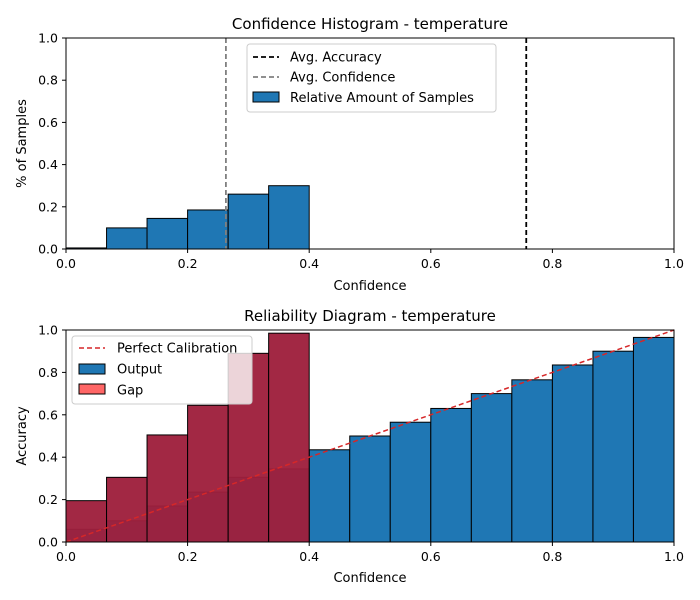  What do you see at coordinates (48, 414) in the screenshot?
I see `reliability-y-tick-label: 0.6` at bounding box center [48, 414].